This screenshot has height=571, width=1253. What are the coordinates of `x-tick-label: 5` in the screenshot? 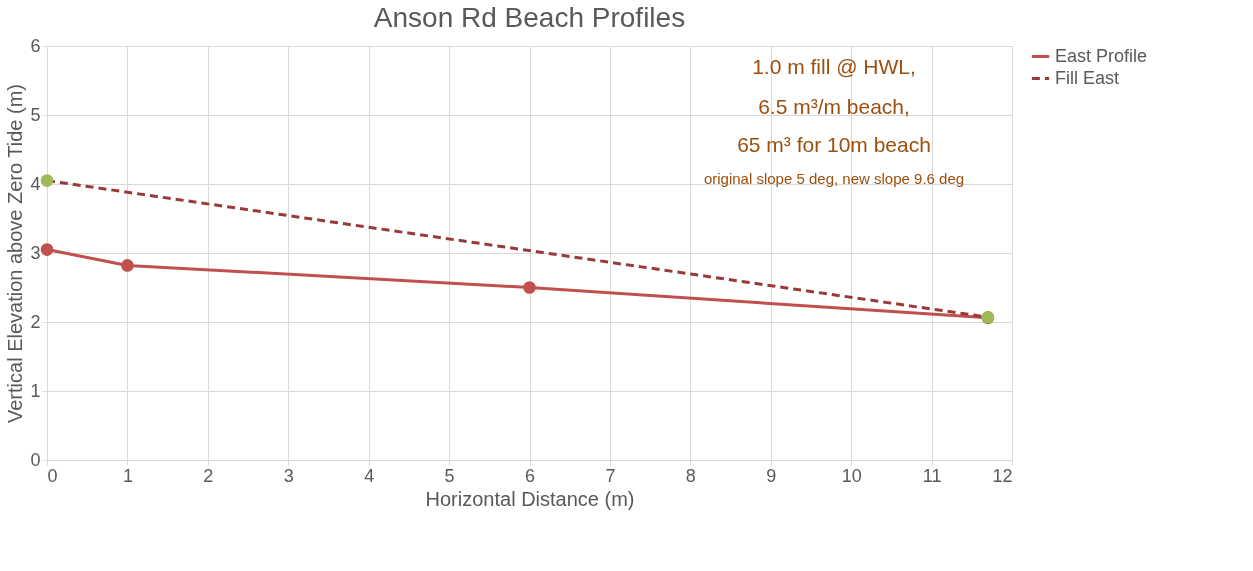 It's located at (449, 475).